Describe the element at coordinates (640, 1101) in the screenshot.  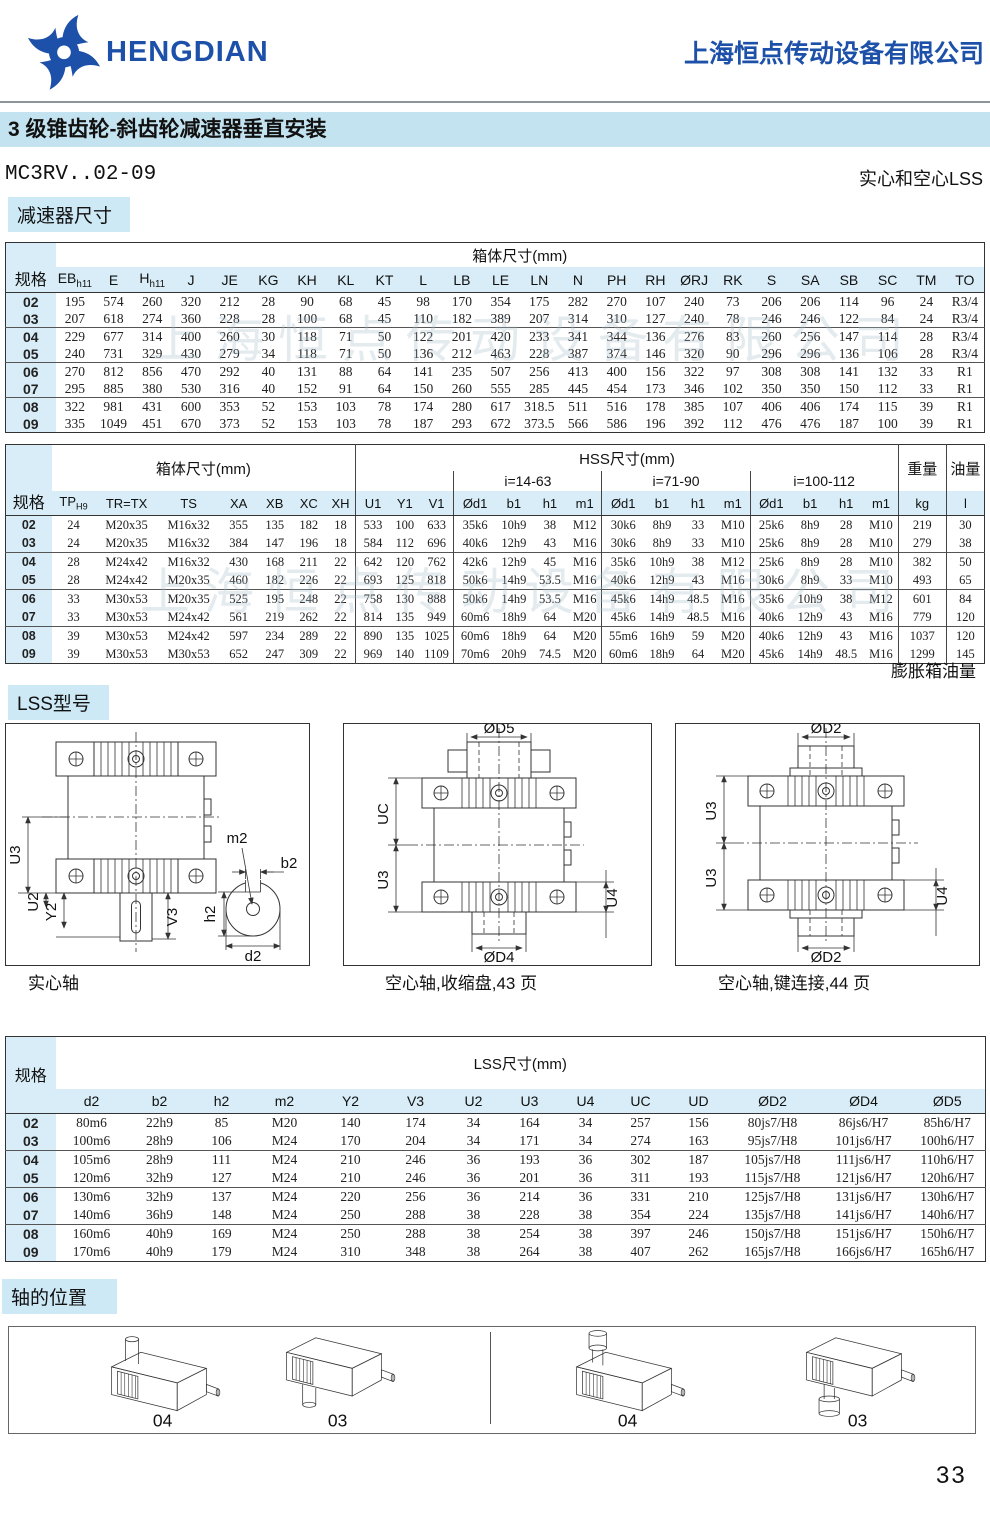
I see `column-header: UC` at that location.